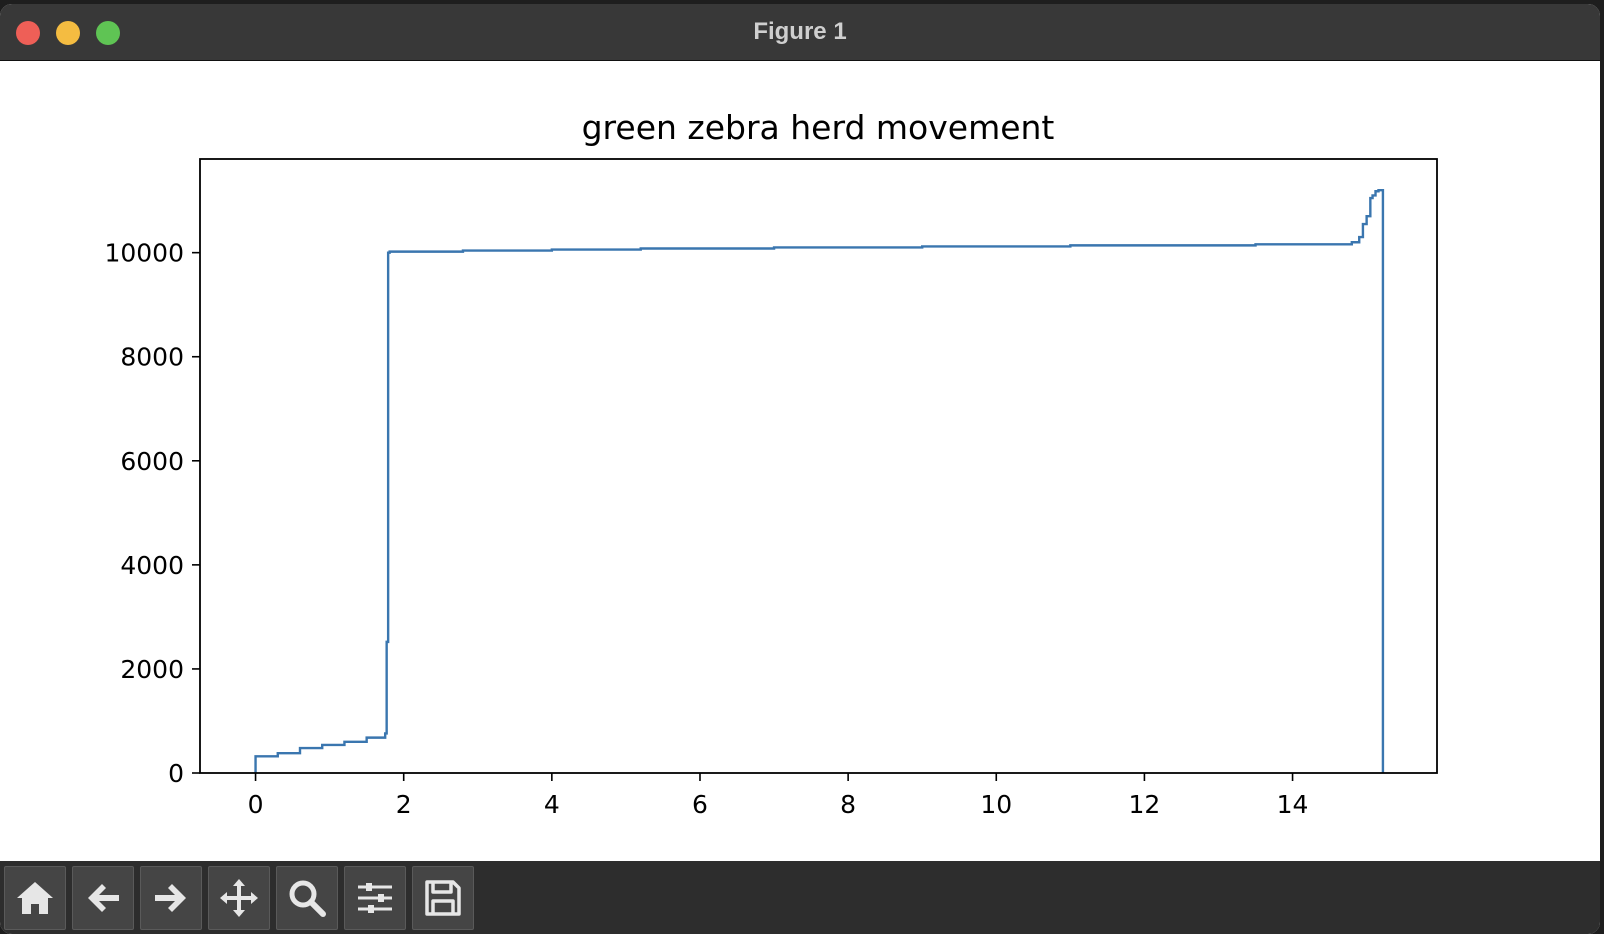 This screenshot has width=1604, height=934. I want to click on y-tick-label: 6000, so click(152, 461).